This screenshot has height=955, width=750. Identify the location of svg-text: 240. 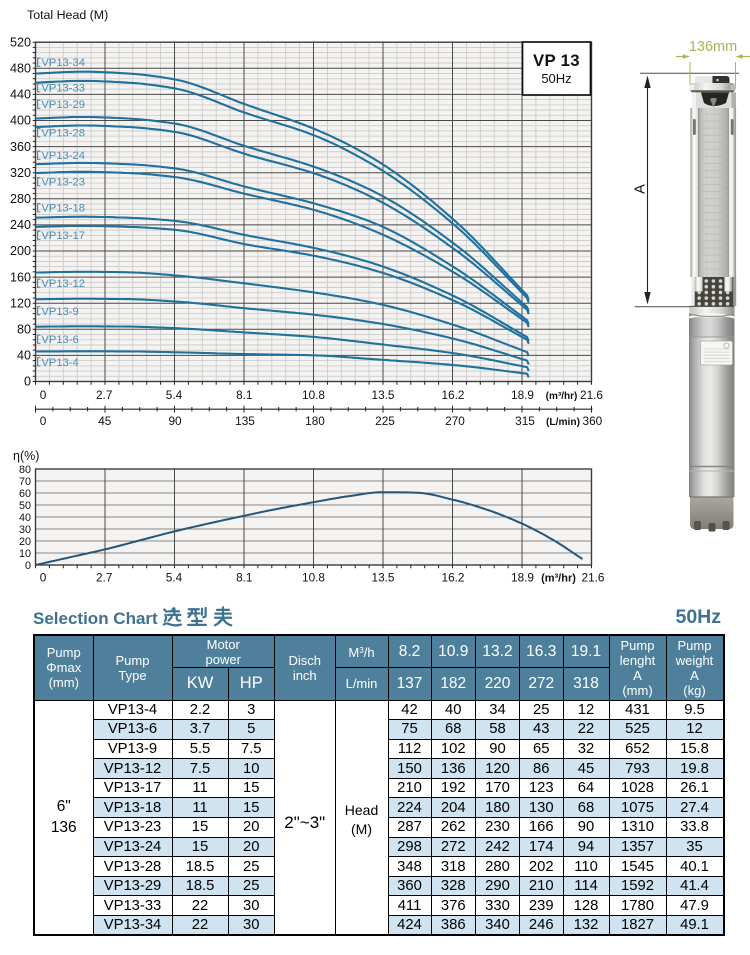
(20, 225).